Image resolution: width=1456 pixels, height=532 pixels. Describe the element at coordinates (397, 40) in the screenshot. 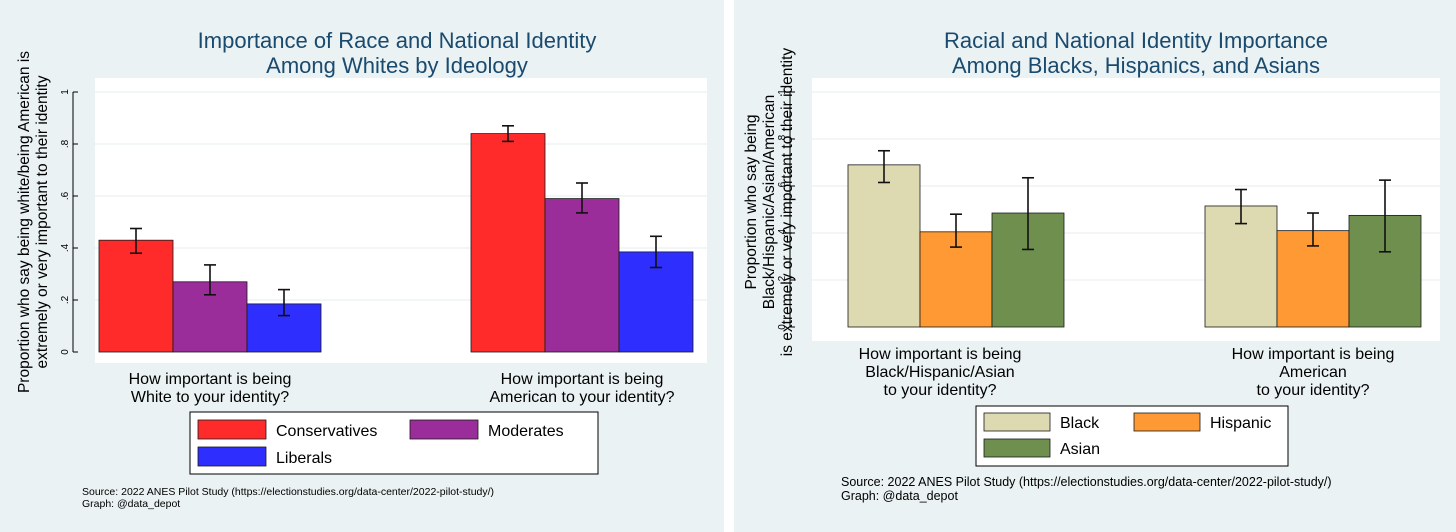

I see `left-chart-title-line: Importance of Race and National Identity` at that location.